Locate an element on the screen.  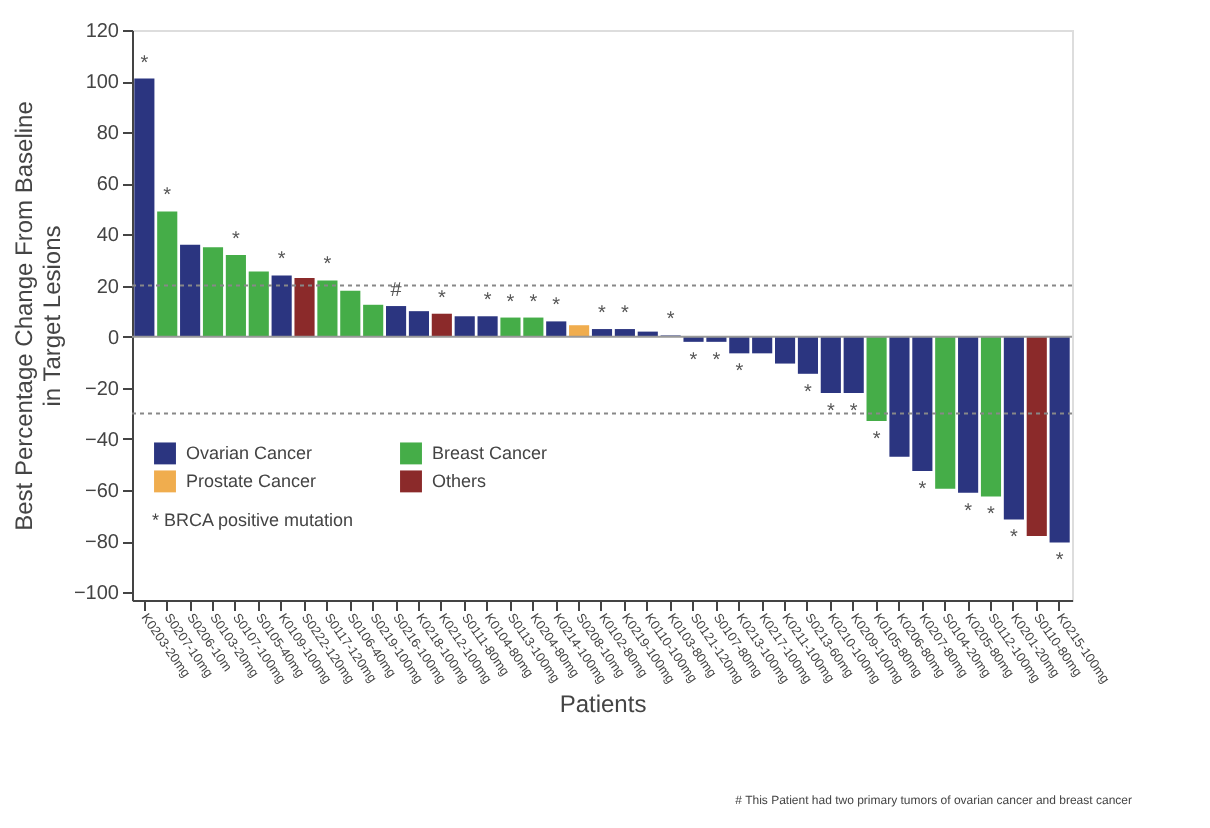
legend-label: Prostate Cancer is located at coordinates (251, 481).